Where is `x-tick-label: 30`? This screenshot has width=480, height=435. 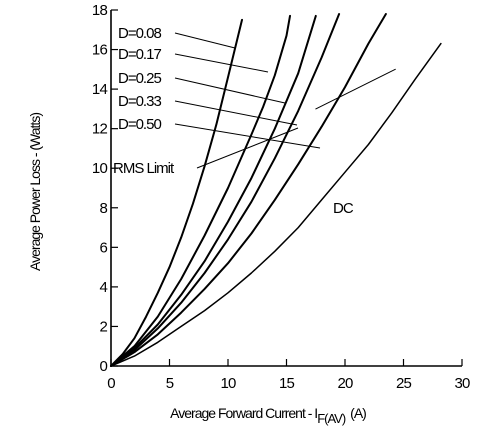 x-tick-label: 30 is located at coordinates (462, 383).